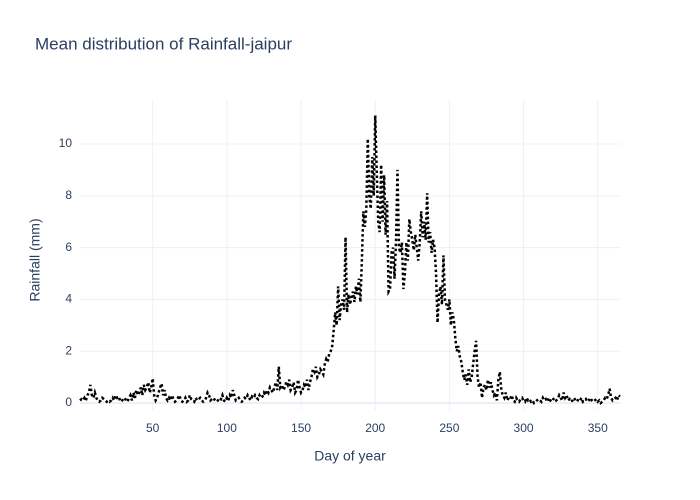 This screenshot has width=700, height=500. I want to click on y-tick-label: 6, so click(68, 247).